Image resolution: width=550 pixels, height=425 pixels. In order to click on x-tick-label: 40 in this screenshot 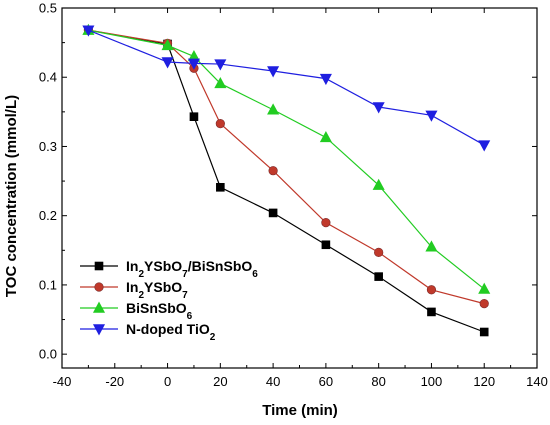, I will do `click(273, 381)`.